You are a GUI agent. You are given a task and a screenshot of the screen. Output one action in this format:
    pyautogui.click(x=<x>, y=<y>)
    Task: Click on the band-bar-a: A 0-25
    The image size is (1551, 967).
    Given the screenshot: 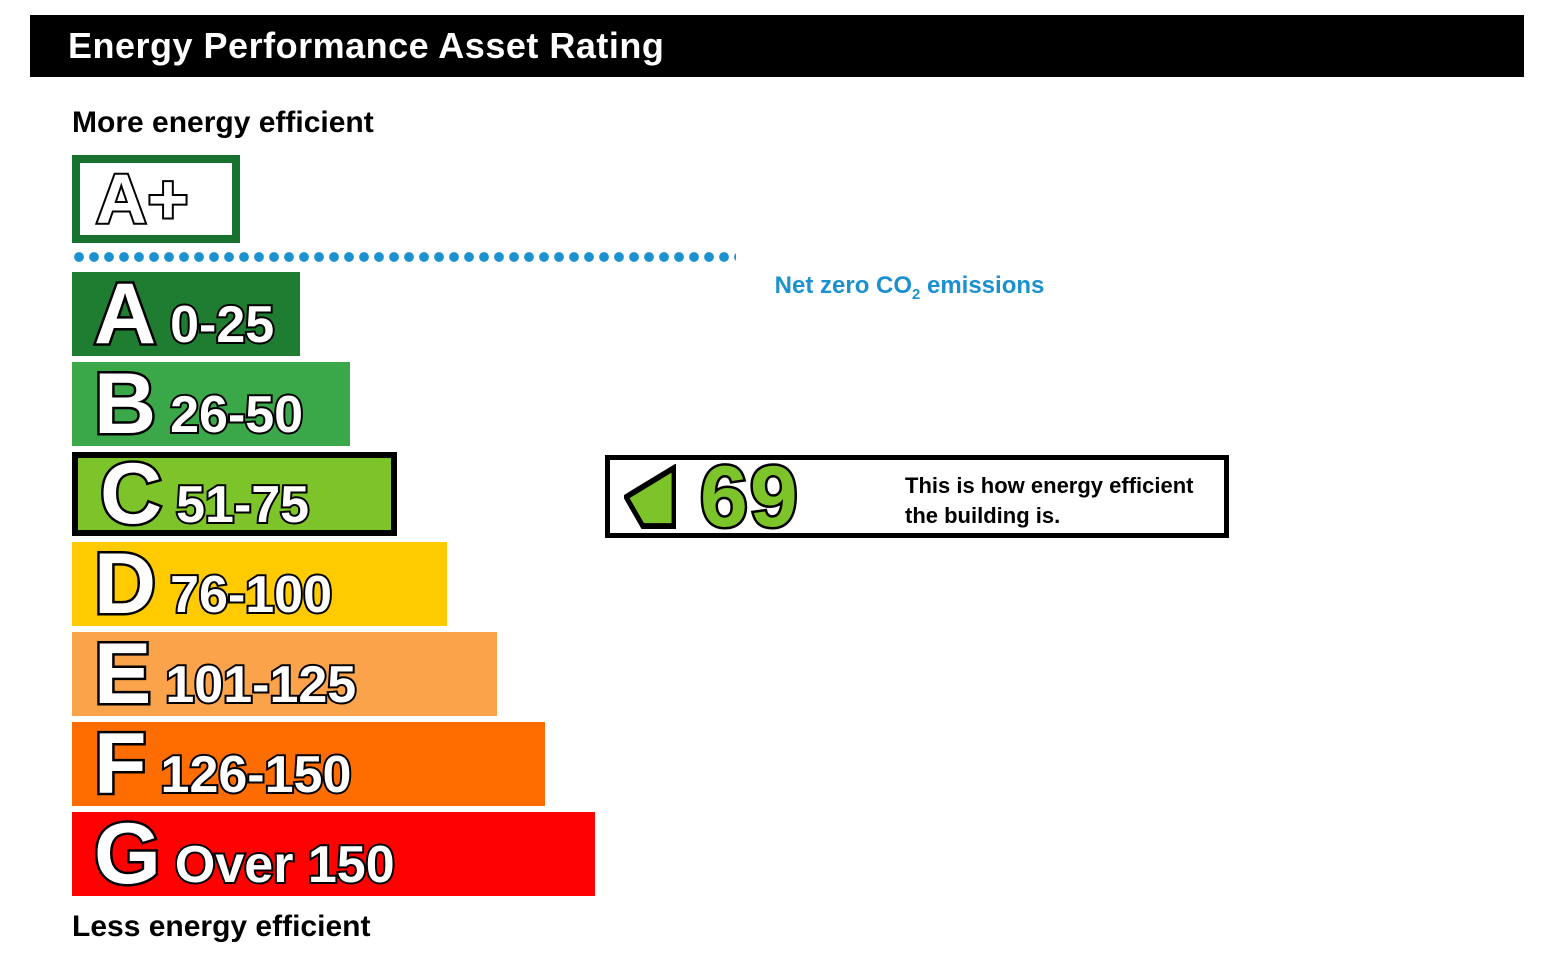 What is the action you would take?
    pyautogui.click(x=186, y=314)
    